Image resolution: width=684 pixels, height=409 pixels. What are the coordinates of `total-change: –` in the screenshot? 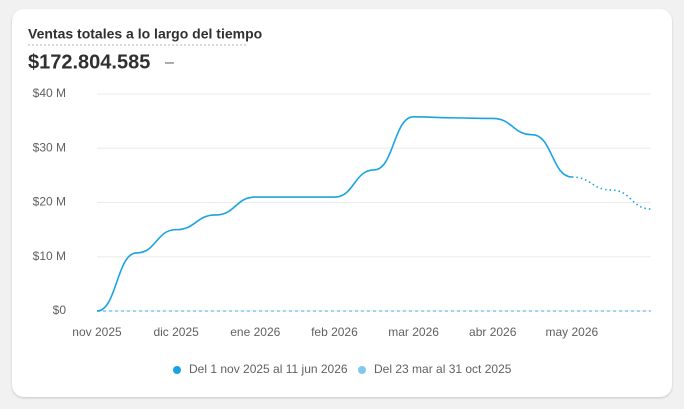 It's located at (169, 62).